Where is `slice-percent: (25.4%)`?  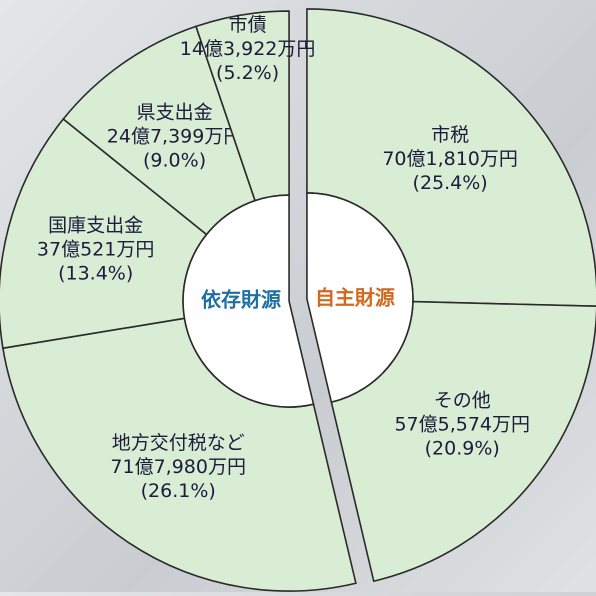
slice-percent: (25.4%) is located at coordinates (450, 183).